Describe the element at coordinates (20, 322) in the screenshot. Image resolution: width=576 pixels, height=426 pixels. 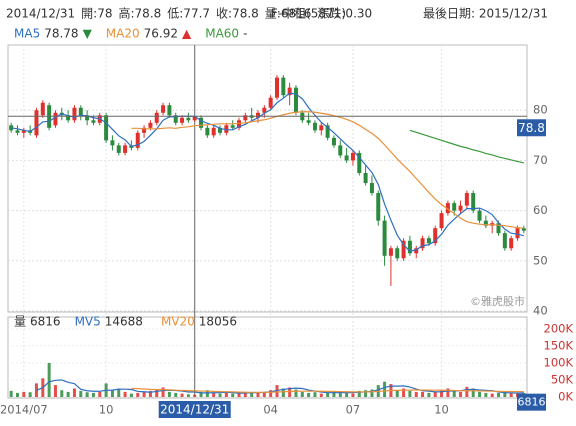
I see `volume-label: 量` at that location.